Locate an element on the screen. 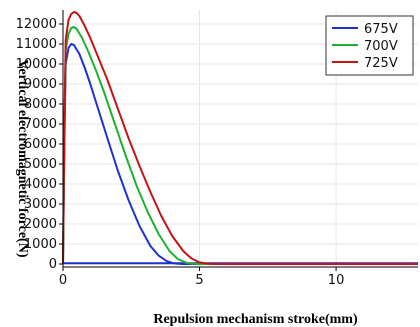 Image resolution: width=420 pixels, height=327 pixels. y-tick-label: 11000 is located at coordinates (36, 44).